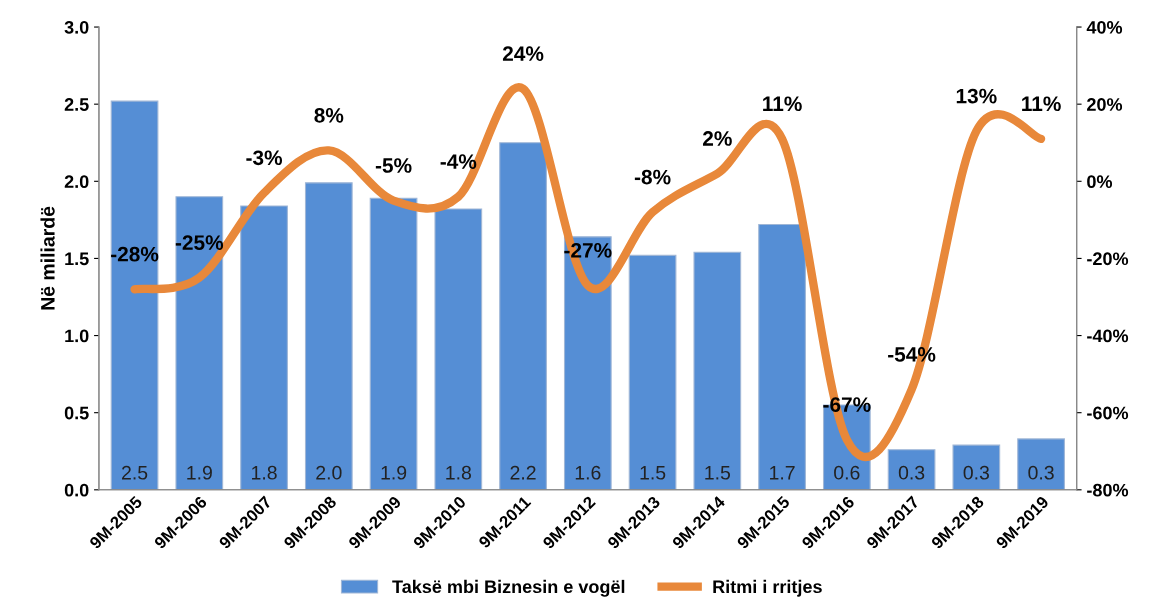  What do you see at coordinates (76, 27) in the screenshot?
I see `y-tick-label: 3.0` at bounding box center [76, 27].